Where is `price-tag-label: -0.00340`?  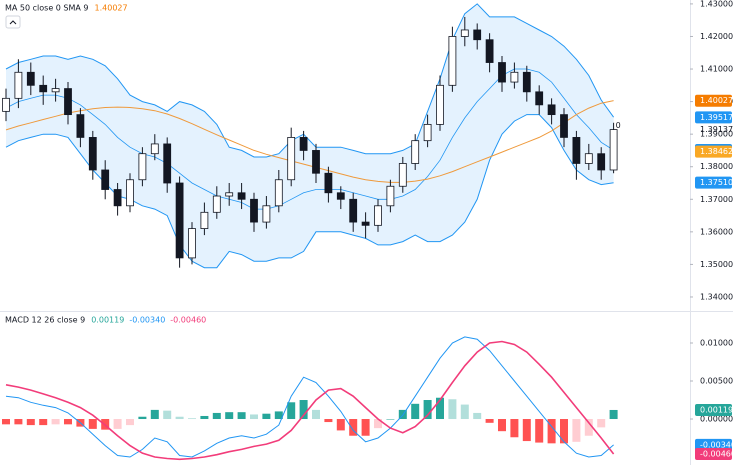 price-tag-label: -0.00340 is located at coordinates (716, 444).